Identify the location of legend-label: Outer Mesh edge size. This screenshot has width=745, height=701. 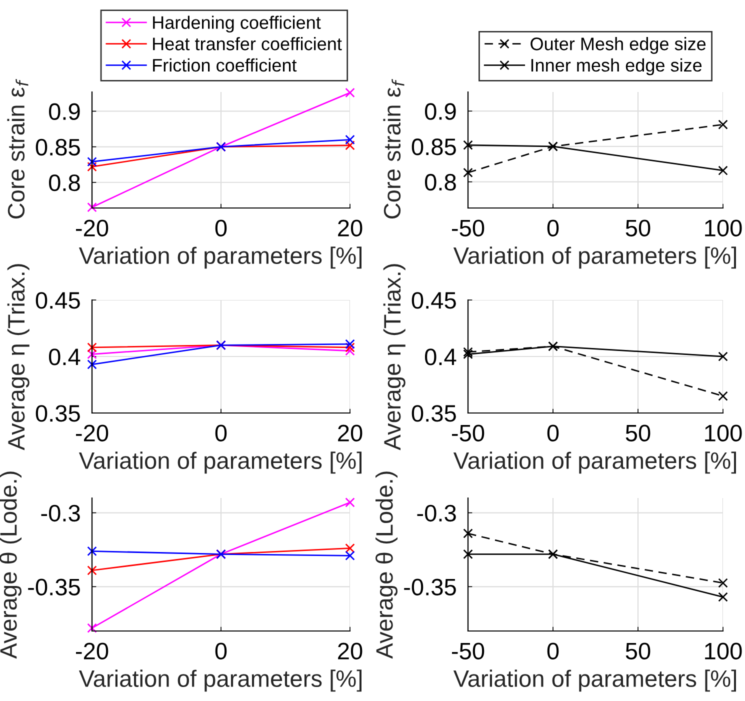
(618, 45).